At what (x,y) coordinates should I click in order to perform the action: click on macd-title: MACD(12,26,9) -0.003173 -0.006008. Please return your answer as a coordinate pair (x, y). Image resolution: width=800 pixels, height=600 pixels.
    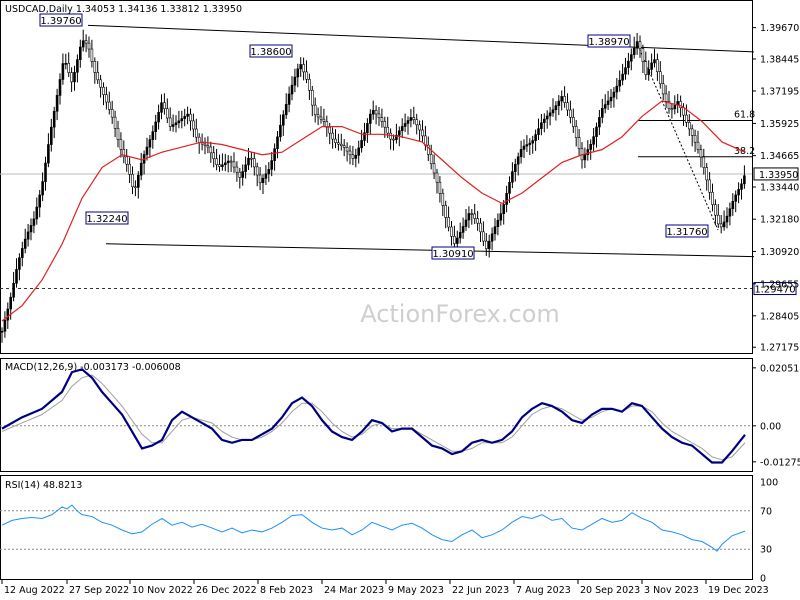
    Looking at the image, I should click on (93, 367).